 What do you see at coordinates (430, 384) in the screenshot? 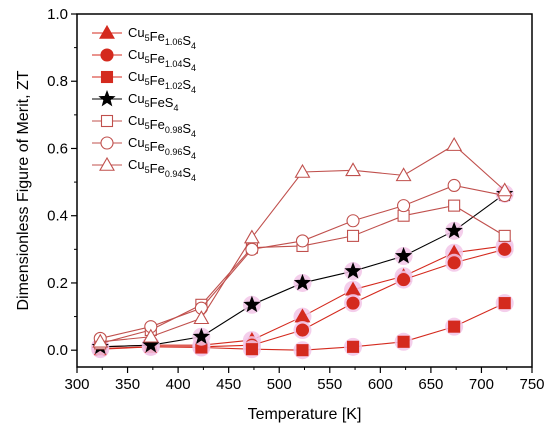
I see `x-tick-label: 650` at bounding box center [430, 384].